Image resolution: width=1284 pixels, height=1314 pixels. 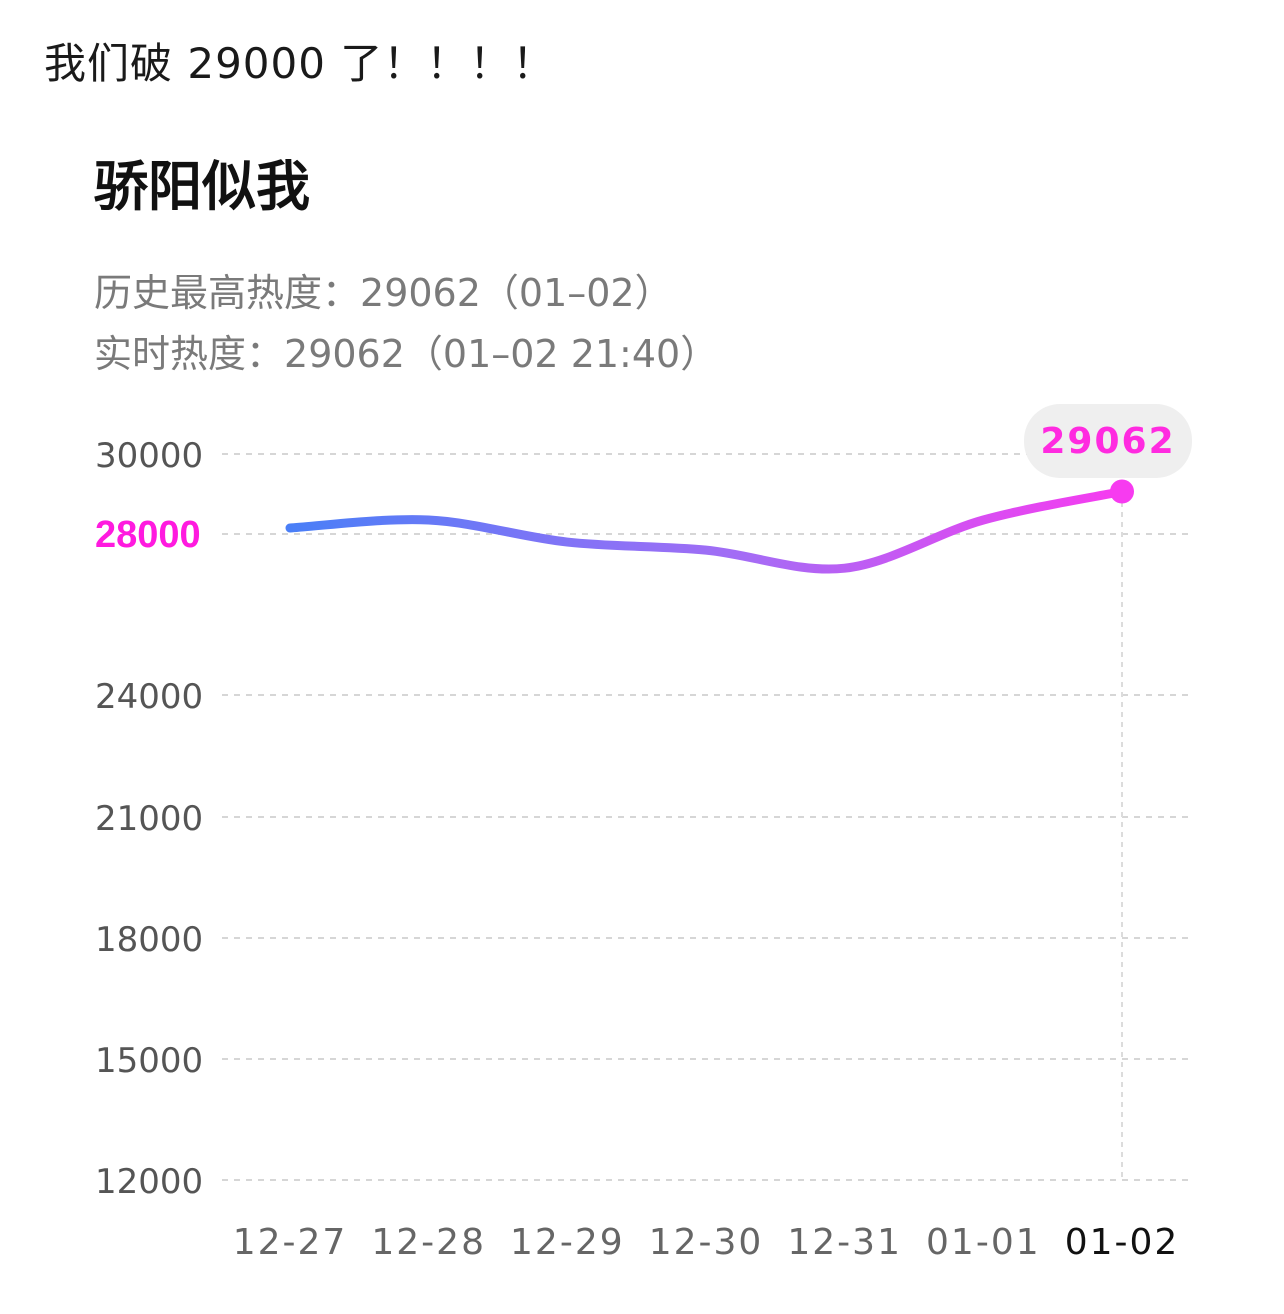 I want to click on peak-heat-line: 历史最高热度：29062（01–02）, so click(x=383, y=289).